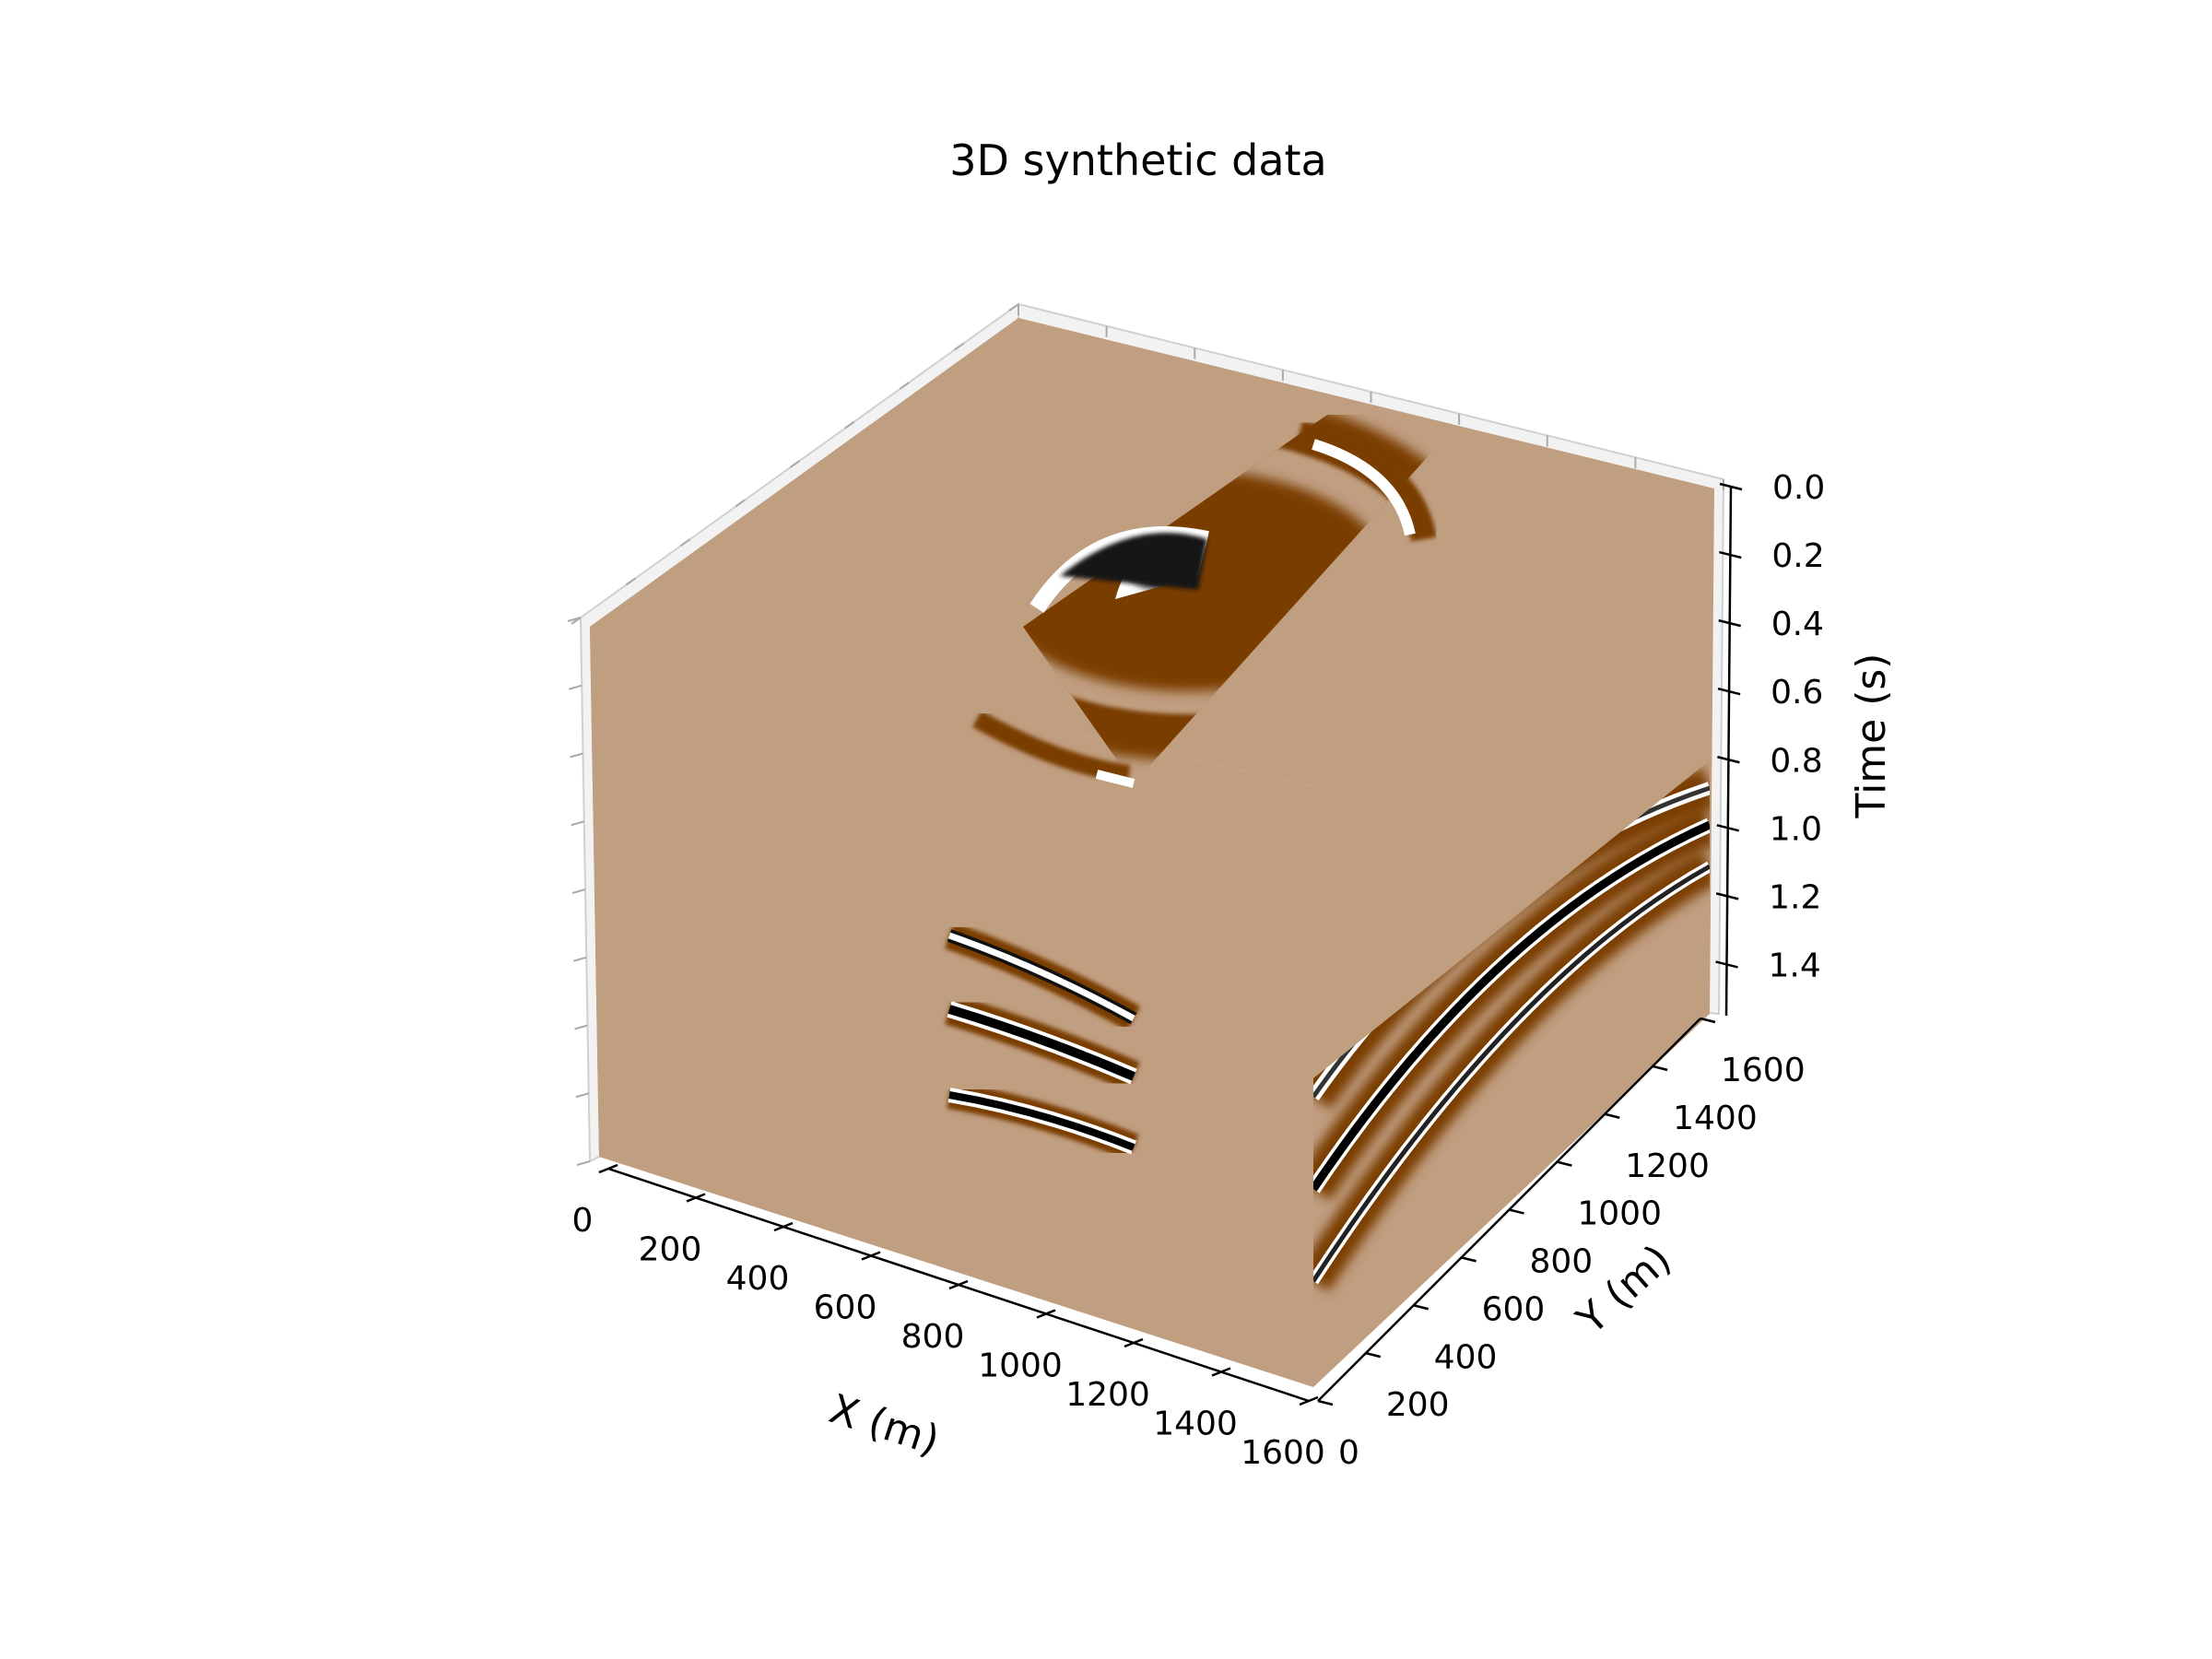  What do you see at coordinates (1871, 736) in the screenshot?
I see `z-axis-label: Time (s)` at bounding box center [1871, 736].